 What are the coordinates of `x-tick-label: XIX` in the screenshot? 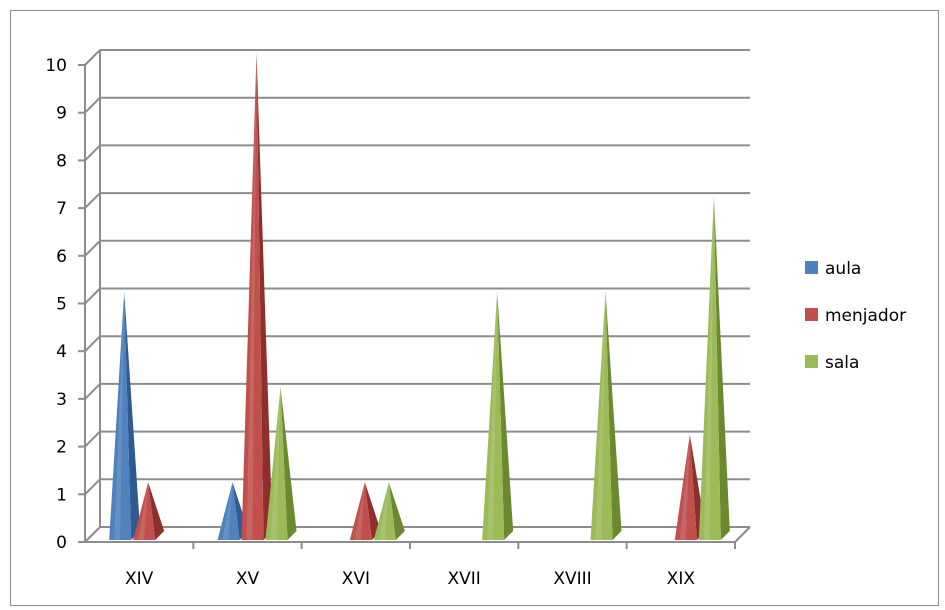 It's located at (681, 579).